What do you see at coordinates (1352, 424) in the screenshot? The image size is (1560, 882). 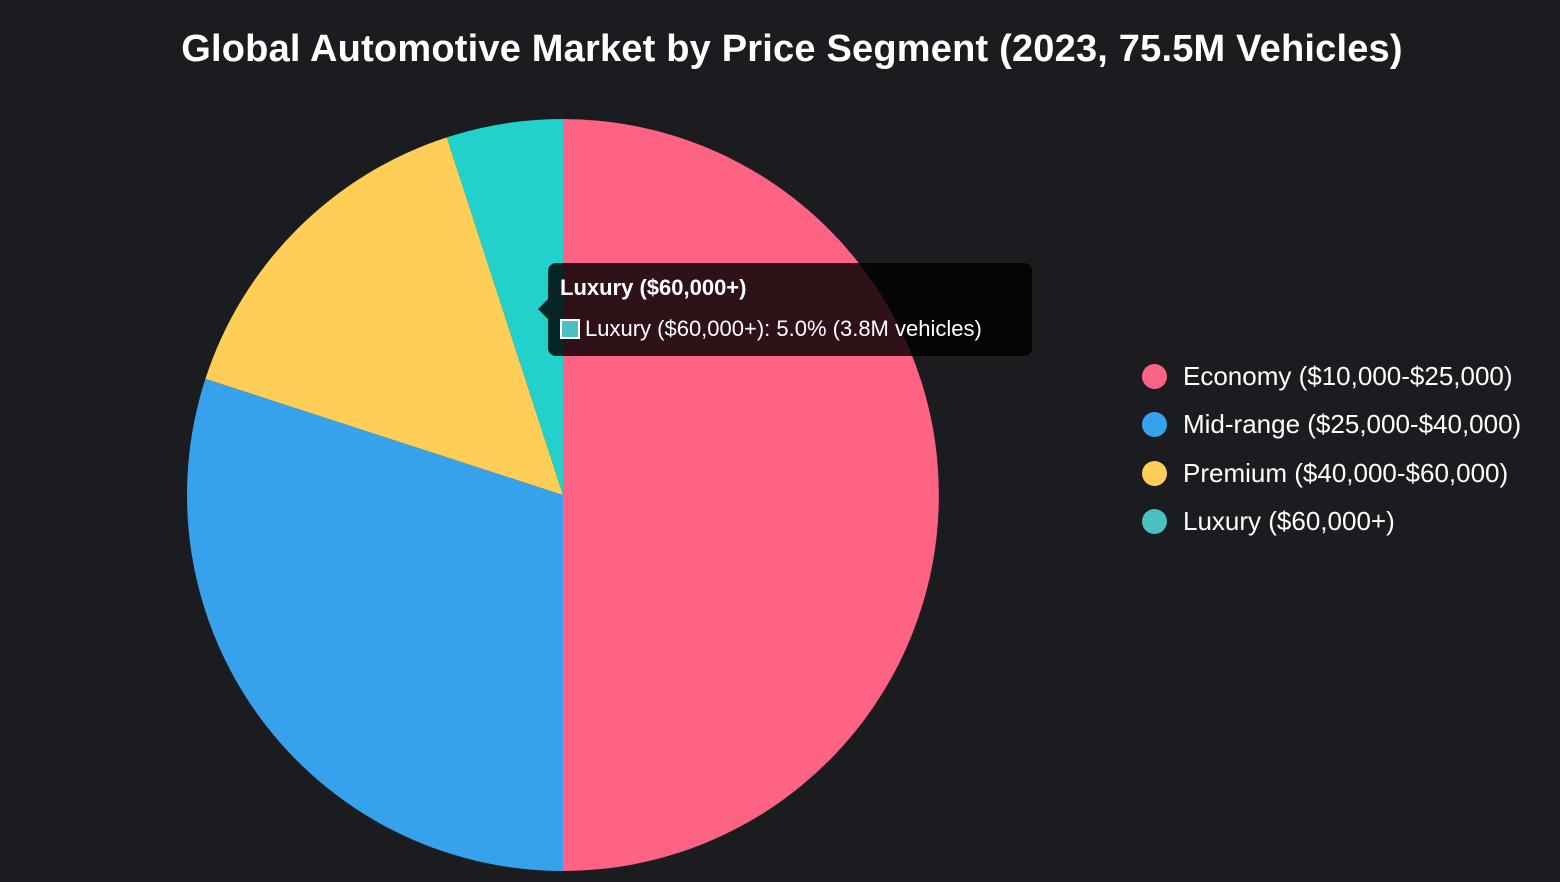 I see `legend-label: Mid-range ($25,000-$40,000)` at bounding box center [1352, 424].